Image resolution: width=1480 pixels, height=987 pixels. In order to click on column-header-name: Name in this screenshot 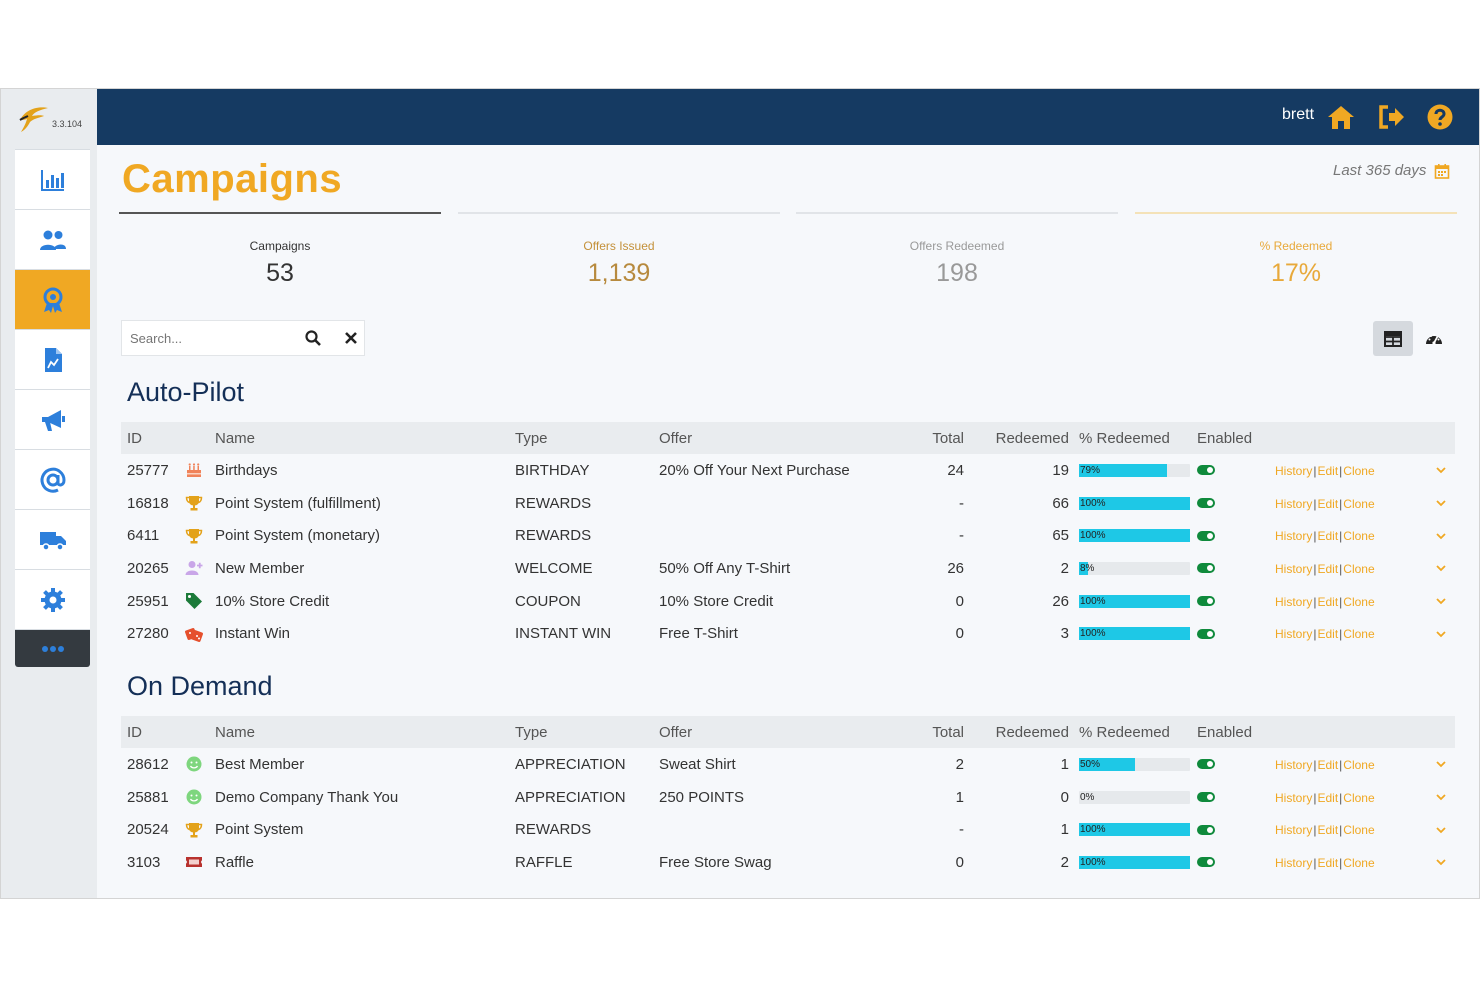, I will do `click(365, 732)`.